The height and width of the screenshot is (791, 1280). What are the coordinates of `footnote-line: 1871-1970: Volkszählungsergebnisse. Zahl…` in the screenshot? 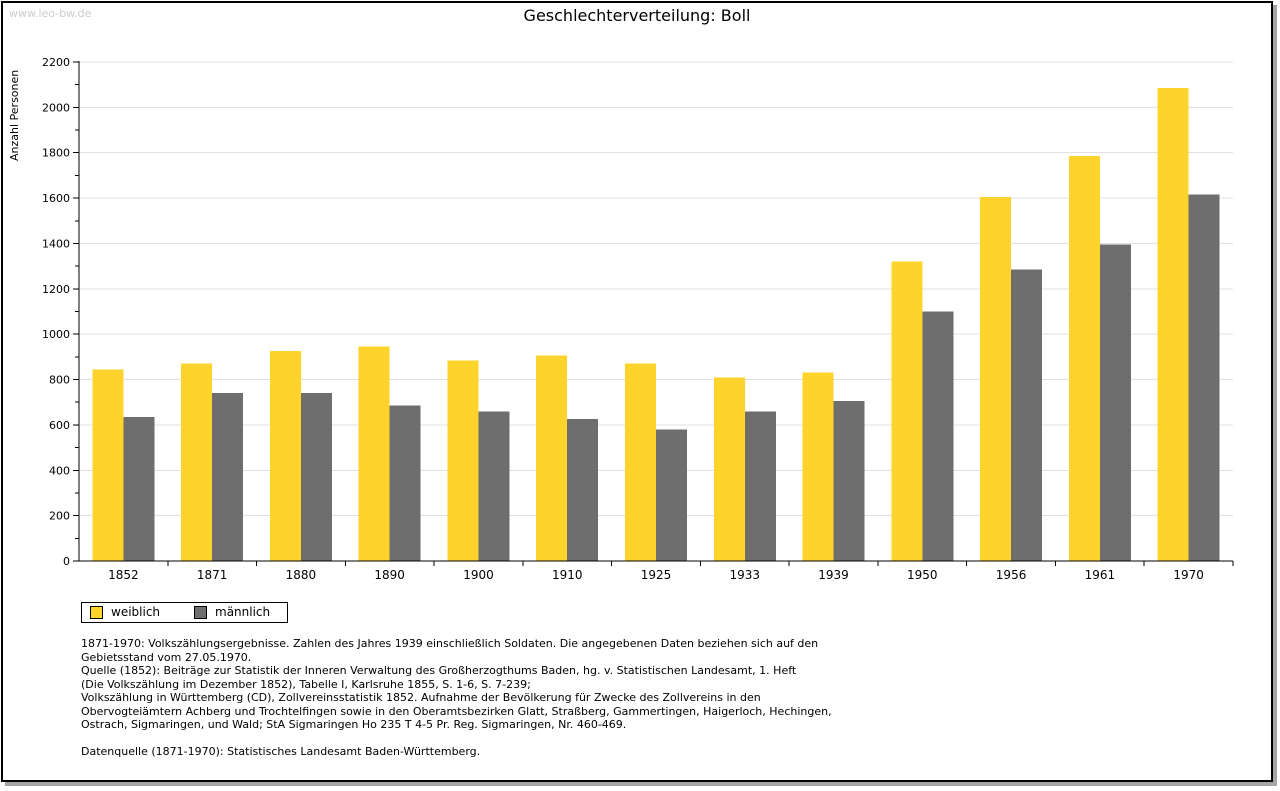 It's located at (450, 643).